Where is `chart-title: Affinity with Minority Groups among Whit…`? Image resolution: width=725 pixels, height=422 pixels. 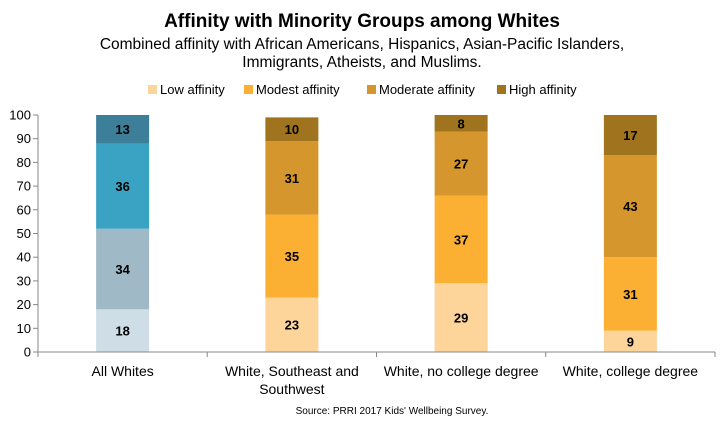 chart-title: Affinity with Minority Groups among Whit… is located at coordinates (362, 21).